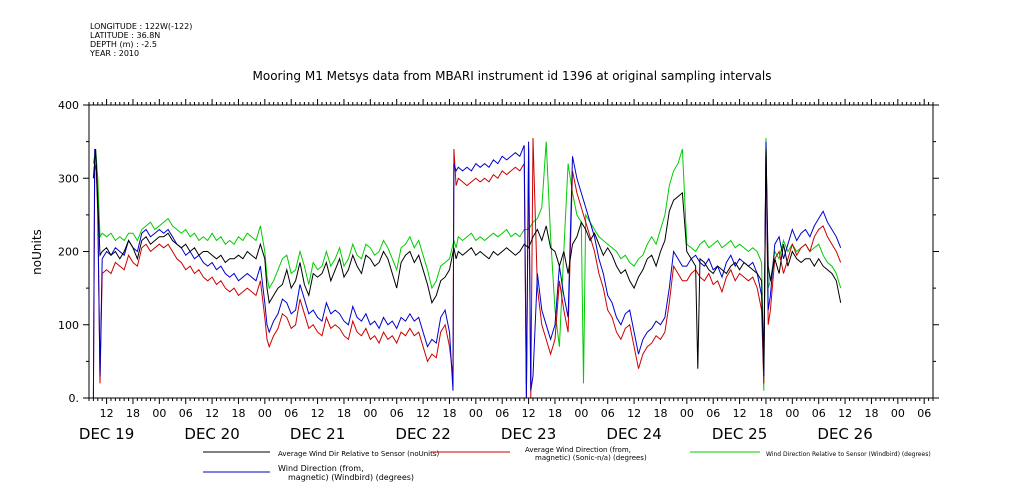  Describe the element at coordinates (844, 434) in the screenshot. I see `day-label: DEC 26` at that location.